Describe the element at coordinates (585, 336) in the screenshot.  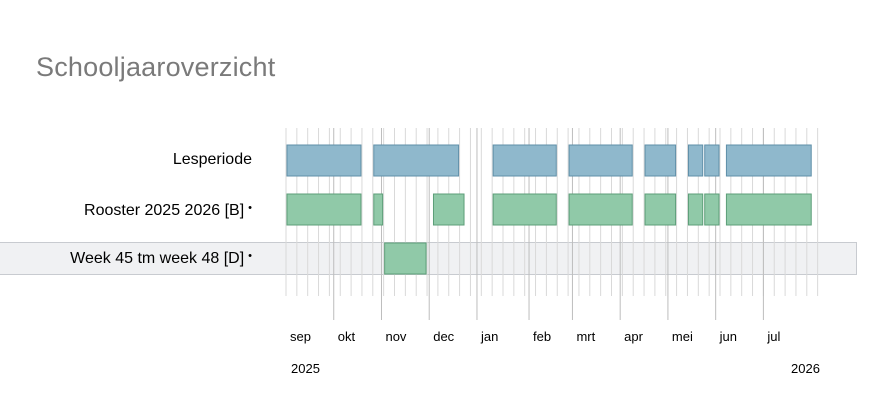
I see `month-label: mrt` at that location.